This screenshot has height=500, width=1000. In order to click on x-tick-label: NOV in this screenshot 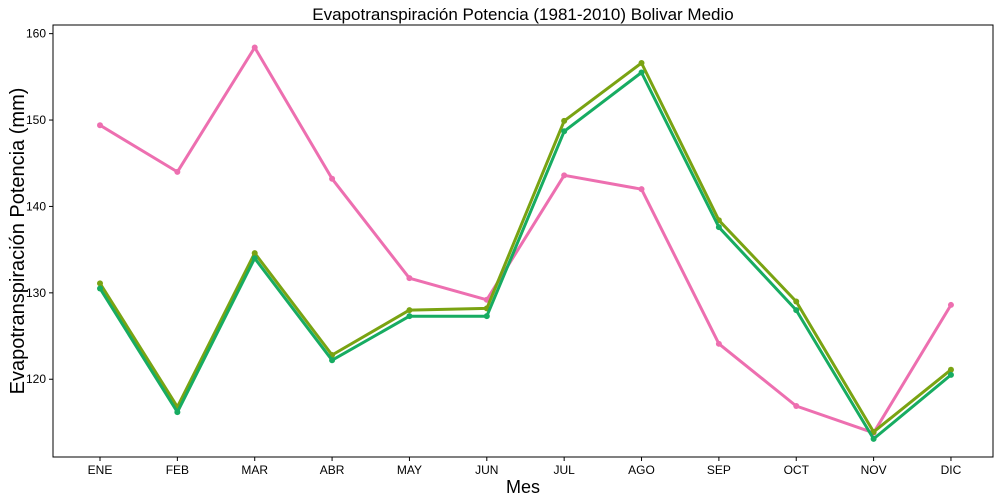, I will do `click(874, 470)`.